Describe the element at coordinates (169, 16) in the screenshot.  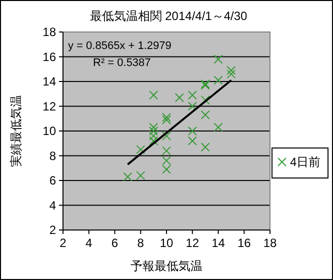
I see `chart-title: 最低気温相関 2014/4/1～4/30` at that location.